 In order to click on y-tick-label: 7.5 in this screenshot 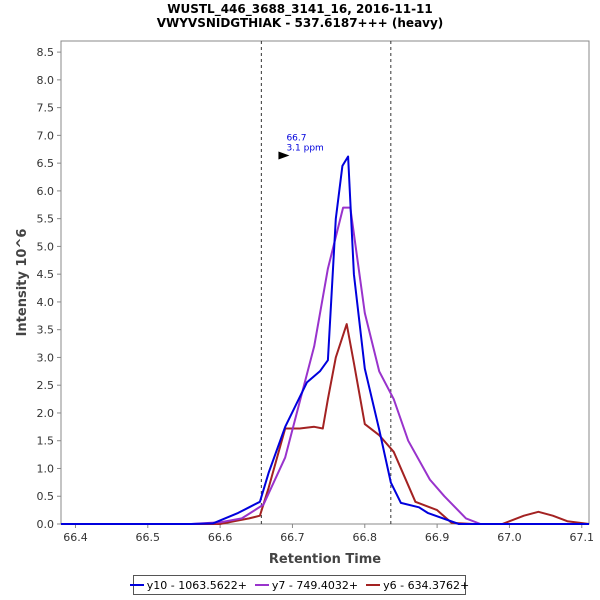, I will do `click(46, 108)`.